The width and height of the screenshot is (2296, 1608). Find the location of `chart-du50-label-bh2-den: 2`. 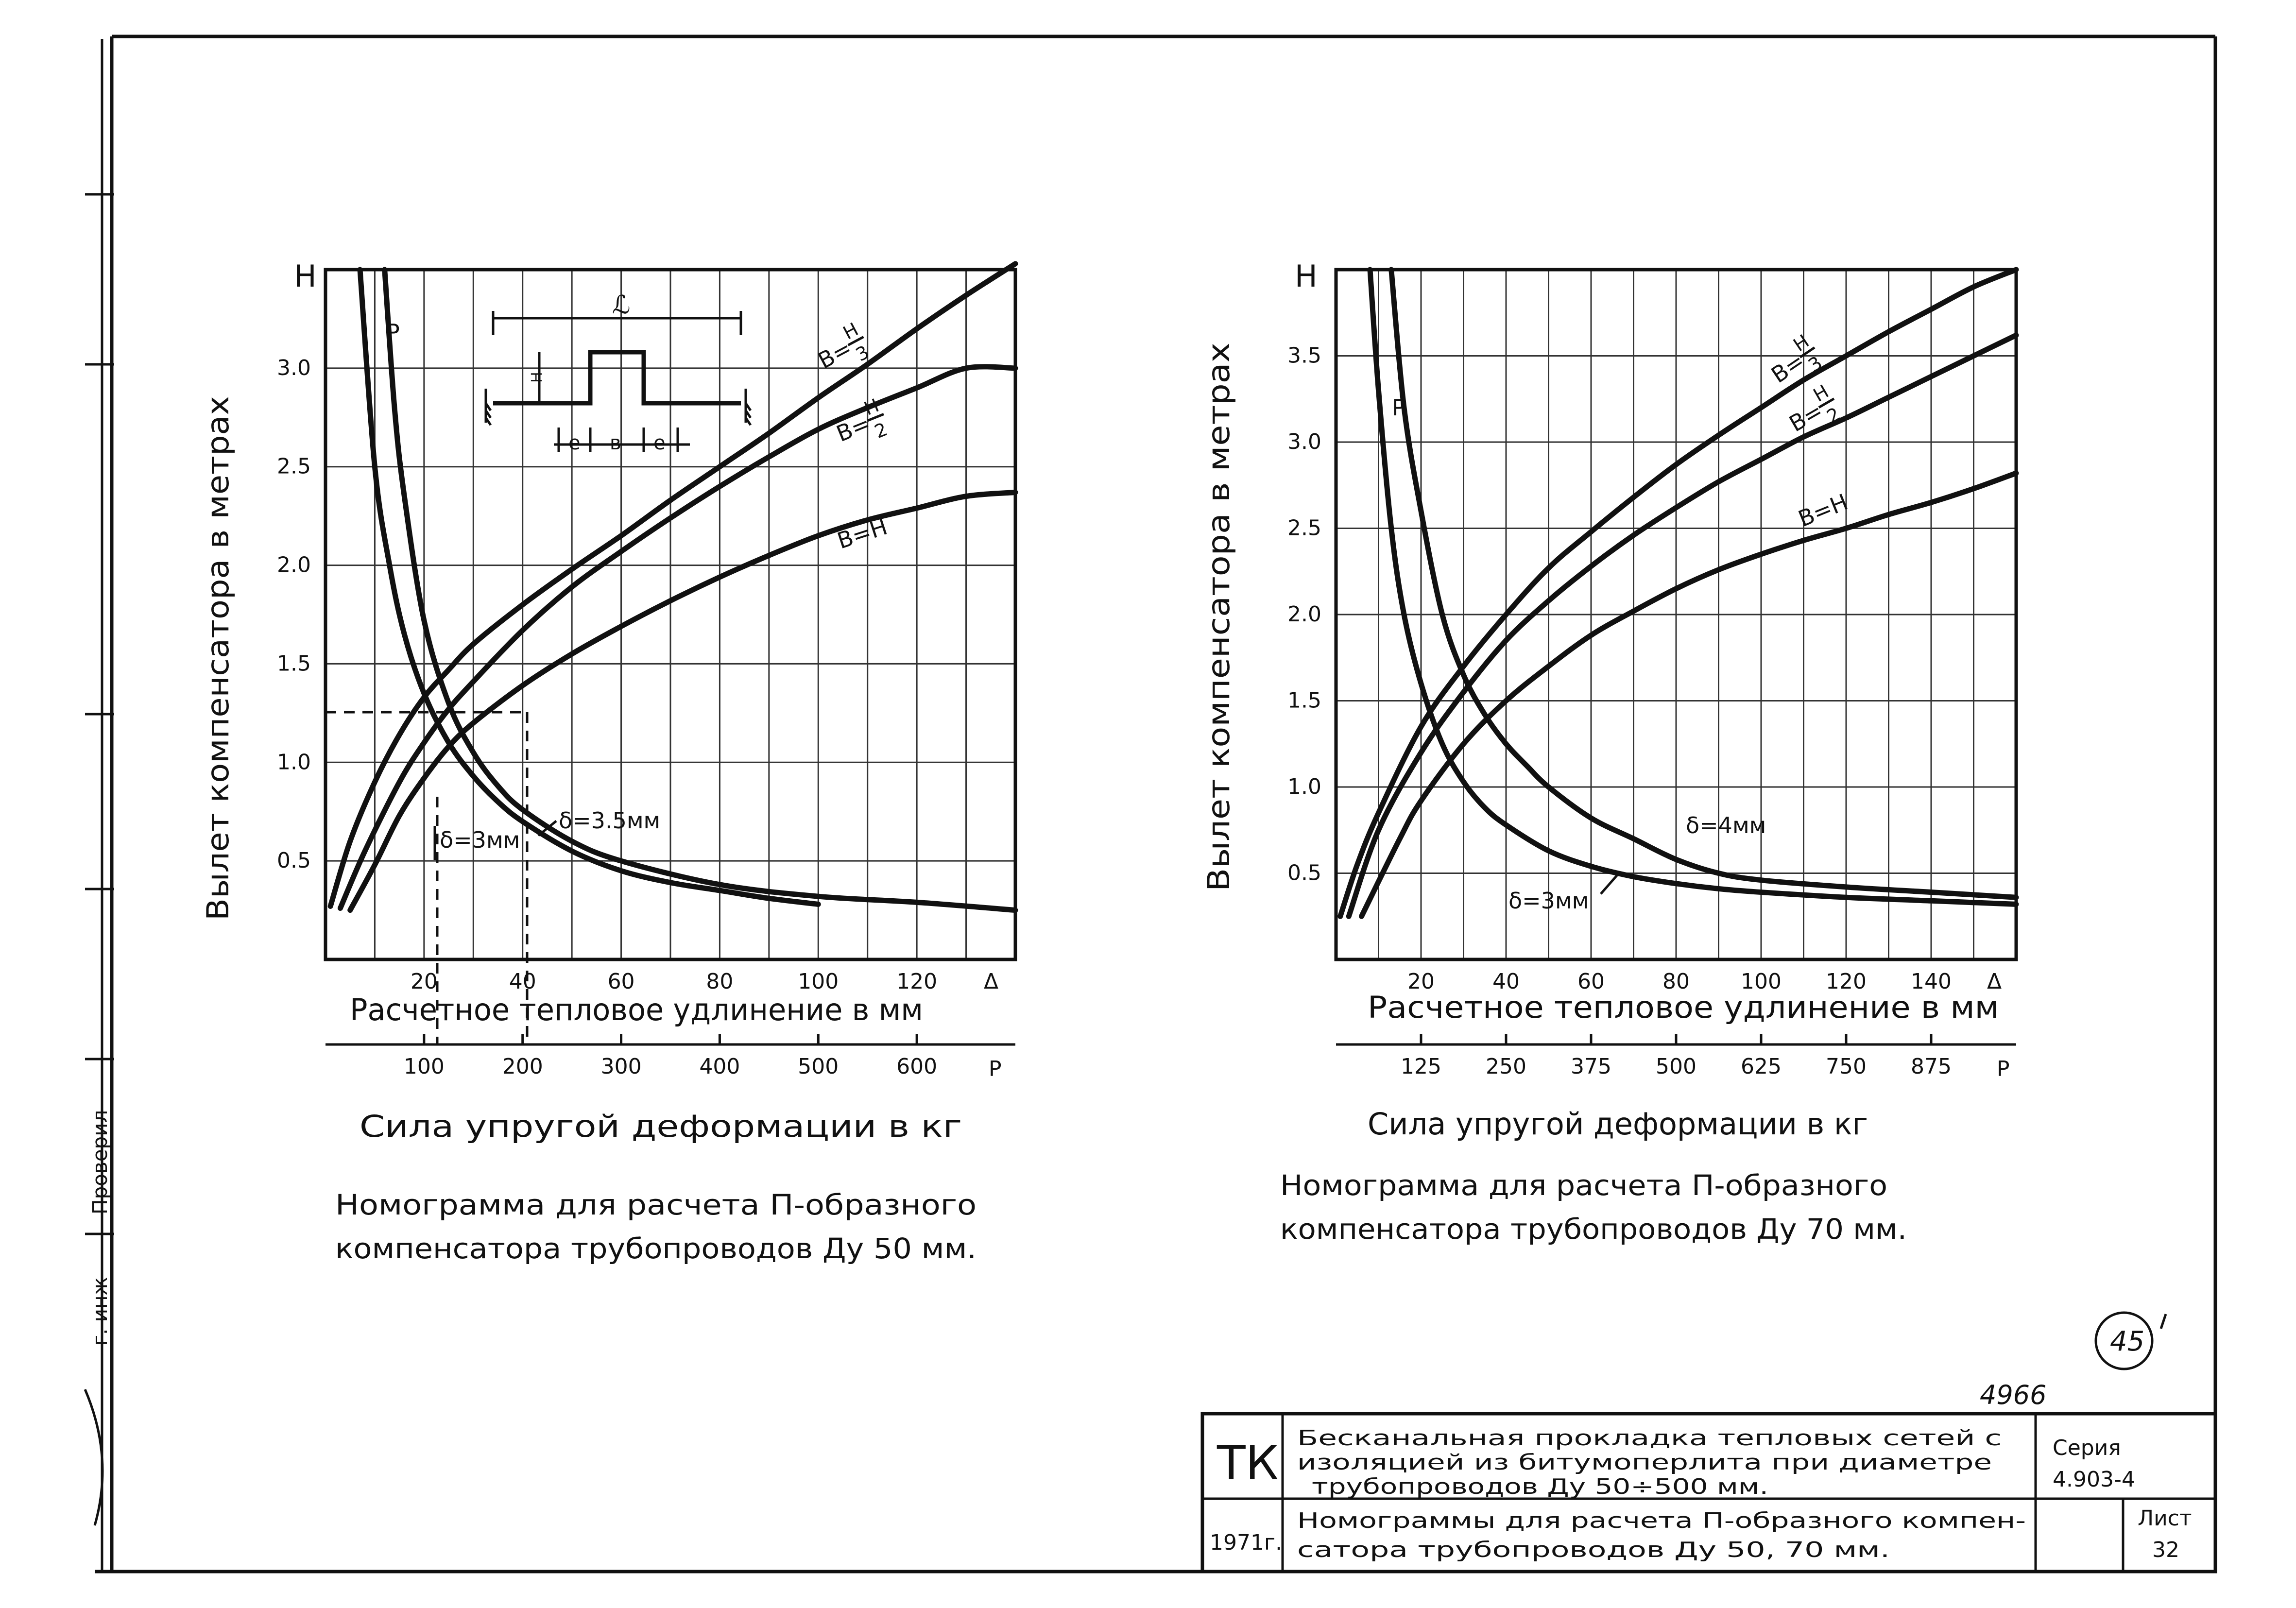

chart-du50-label-bh2-den: 2 is located at coordinates (881, 431).